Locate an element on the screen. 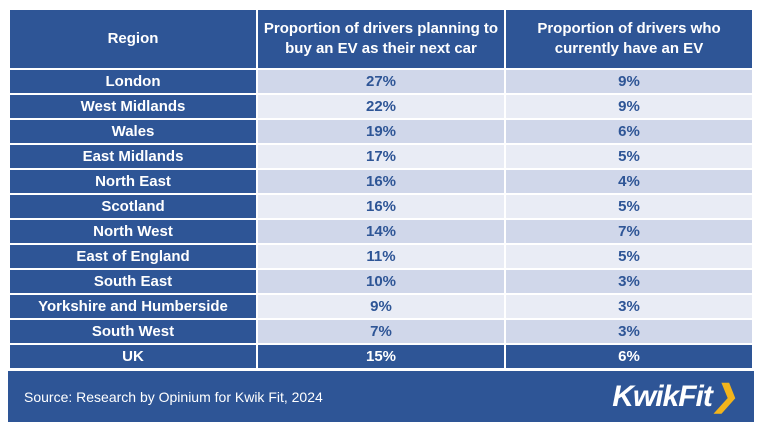 This screenshot has height=428, width=760. region-cell: North West is located at coordinates (133, 231).